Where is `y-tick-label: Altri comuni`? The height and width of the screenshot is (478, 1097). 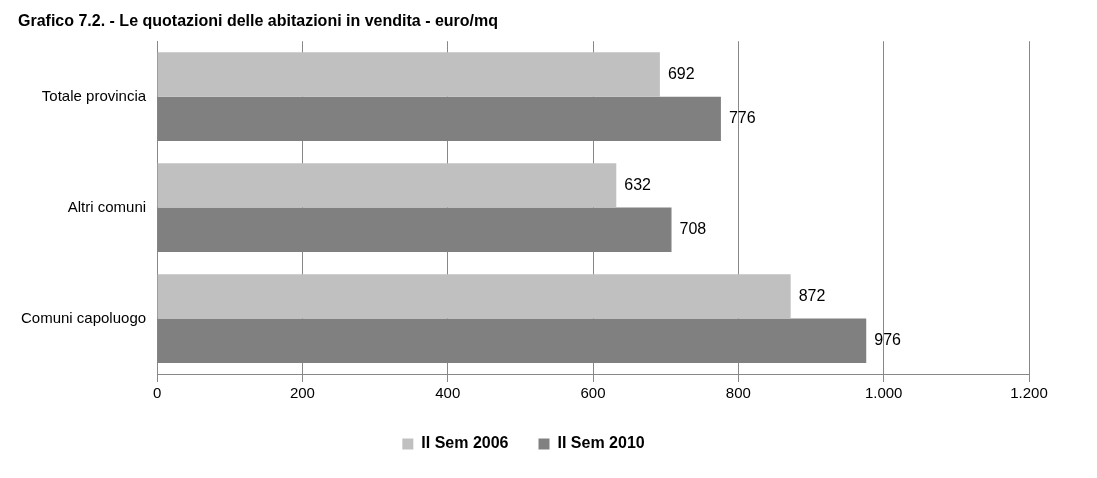
y-tick-label: Altri comuni is located at coordinates (107, 206).